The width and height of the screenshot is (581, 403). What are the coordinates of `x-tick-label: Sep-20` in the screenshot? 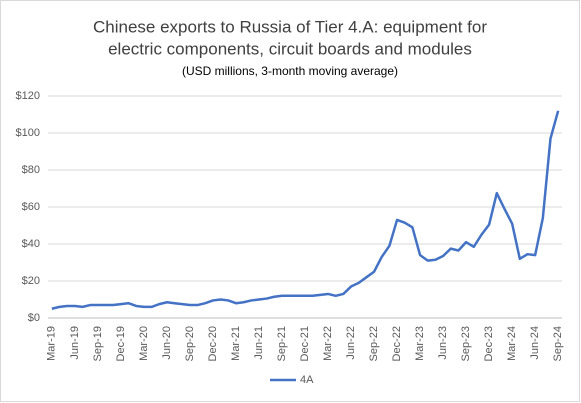 It's located at (190, 343).